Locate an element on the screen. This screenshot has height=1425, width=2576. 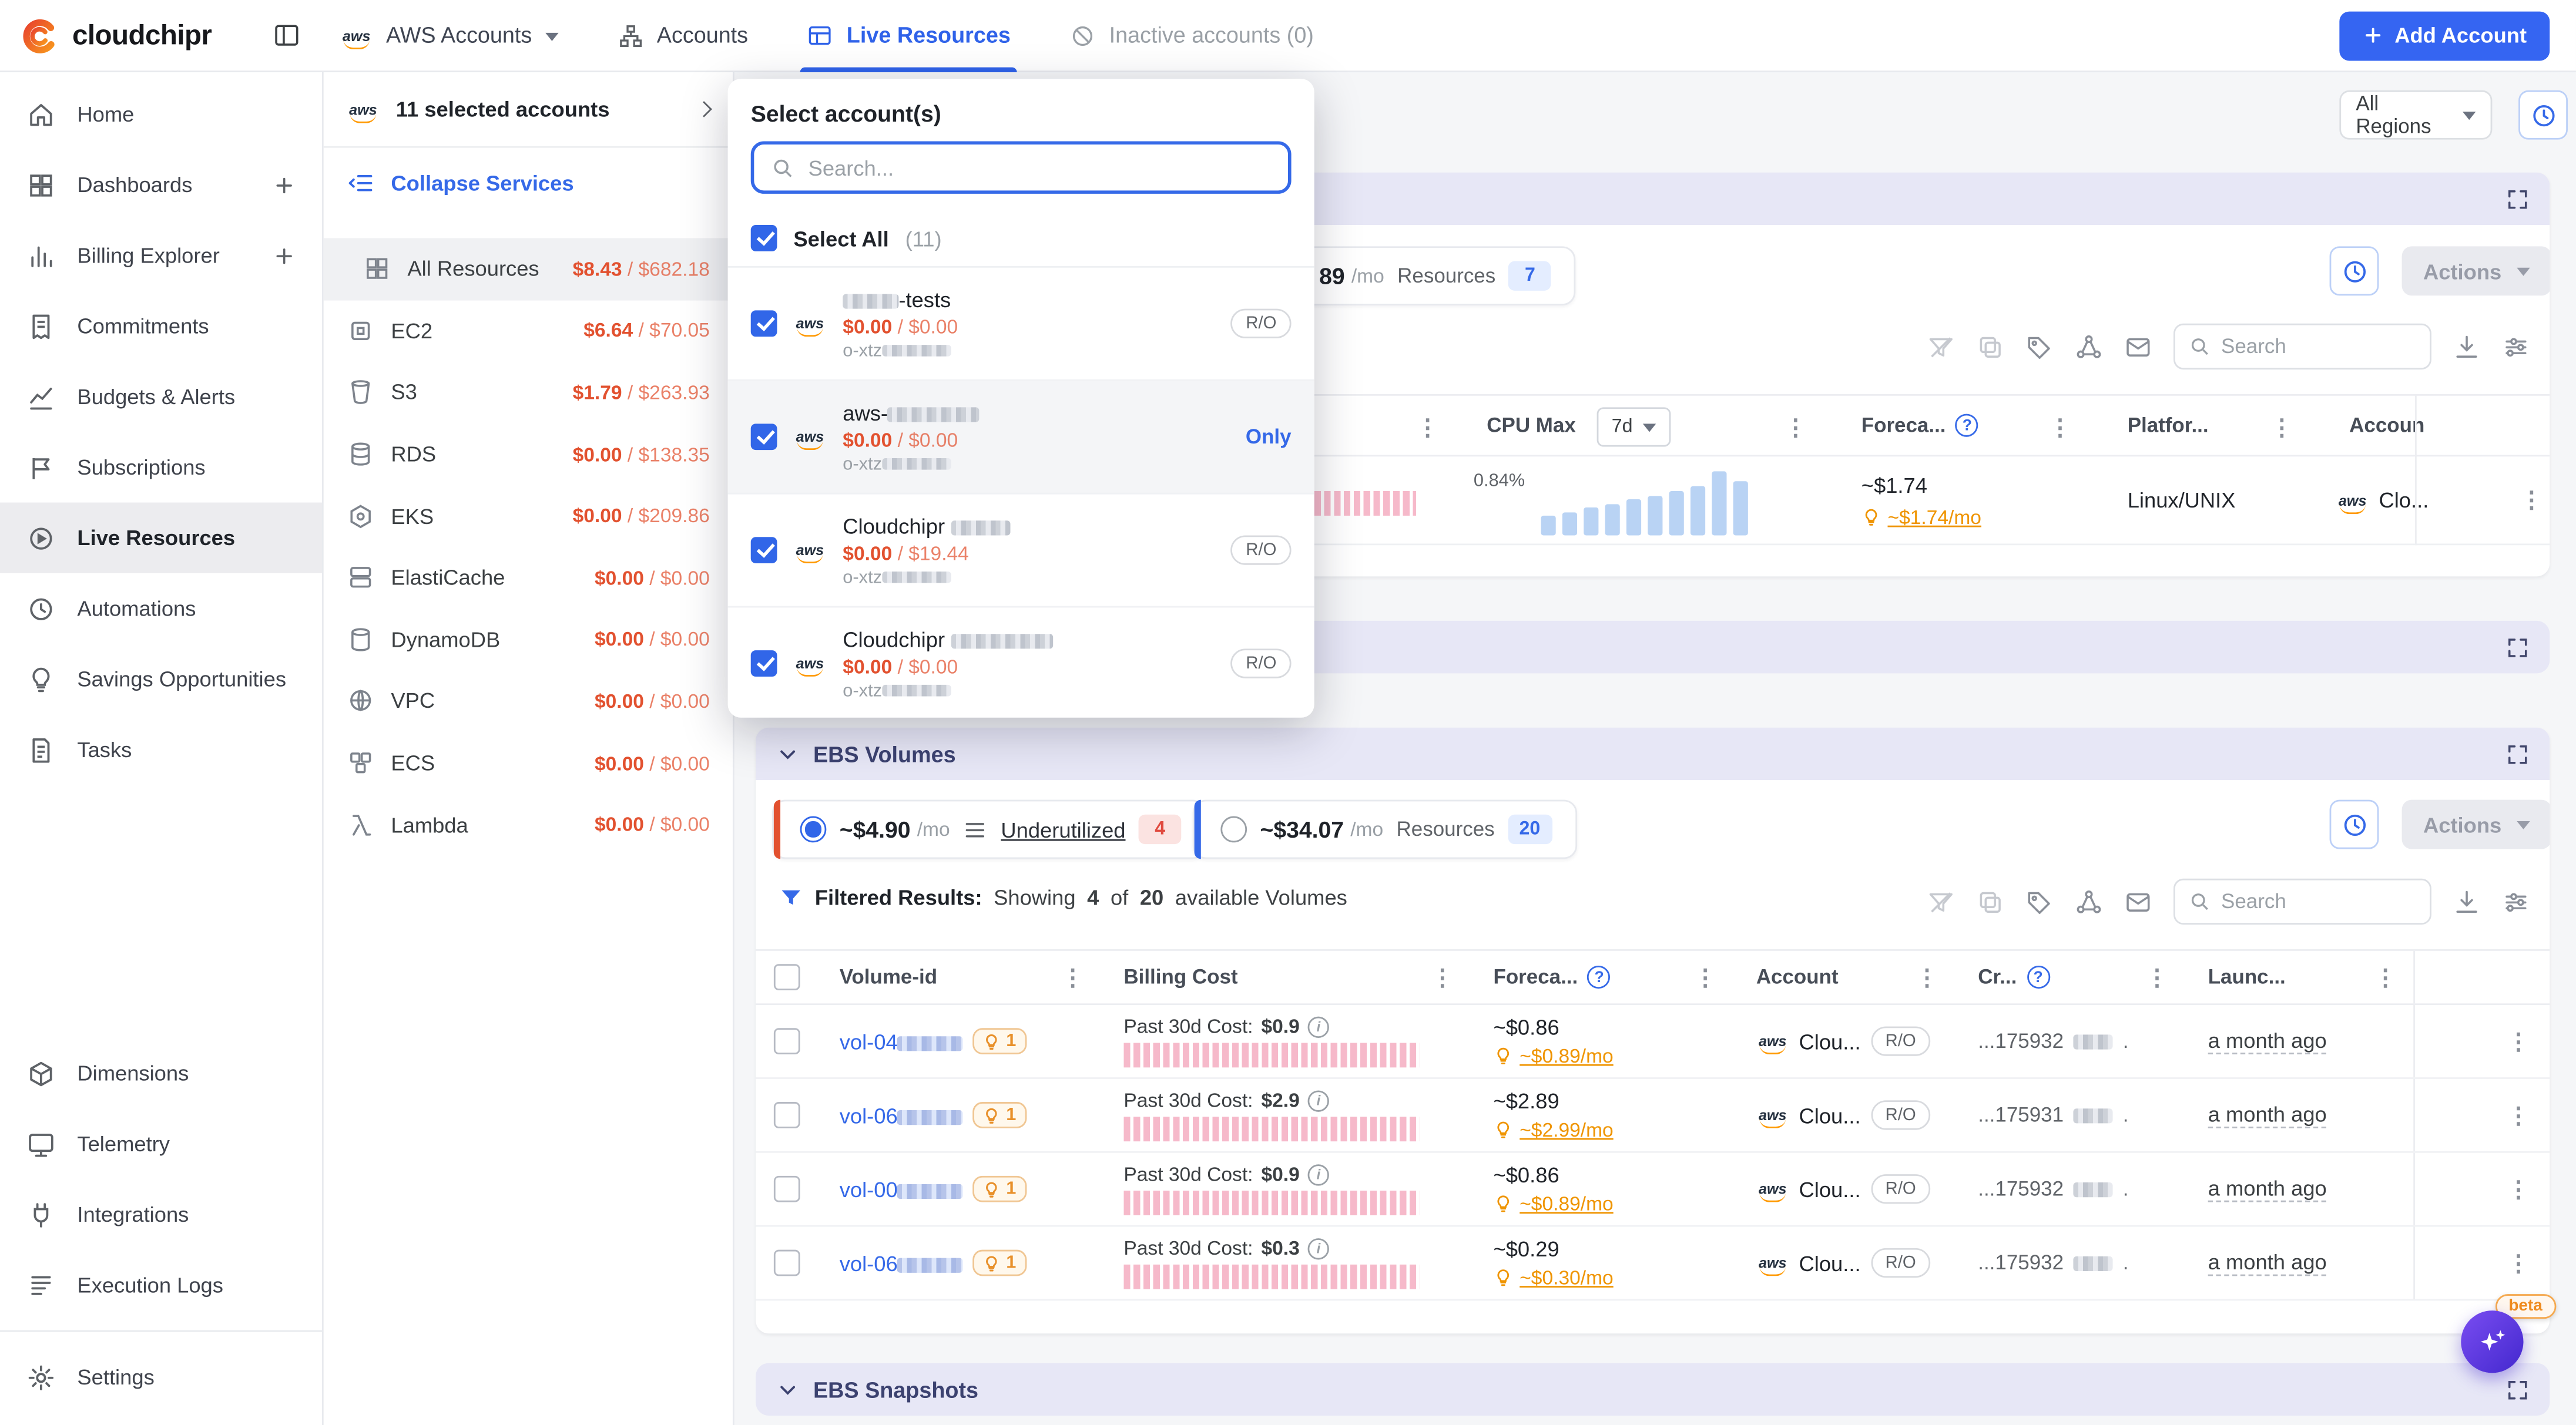
tab-aws-accounts: AWS Accounts is located at coordinates (450, 36).